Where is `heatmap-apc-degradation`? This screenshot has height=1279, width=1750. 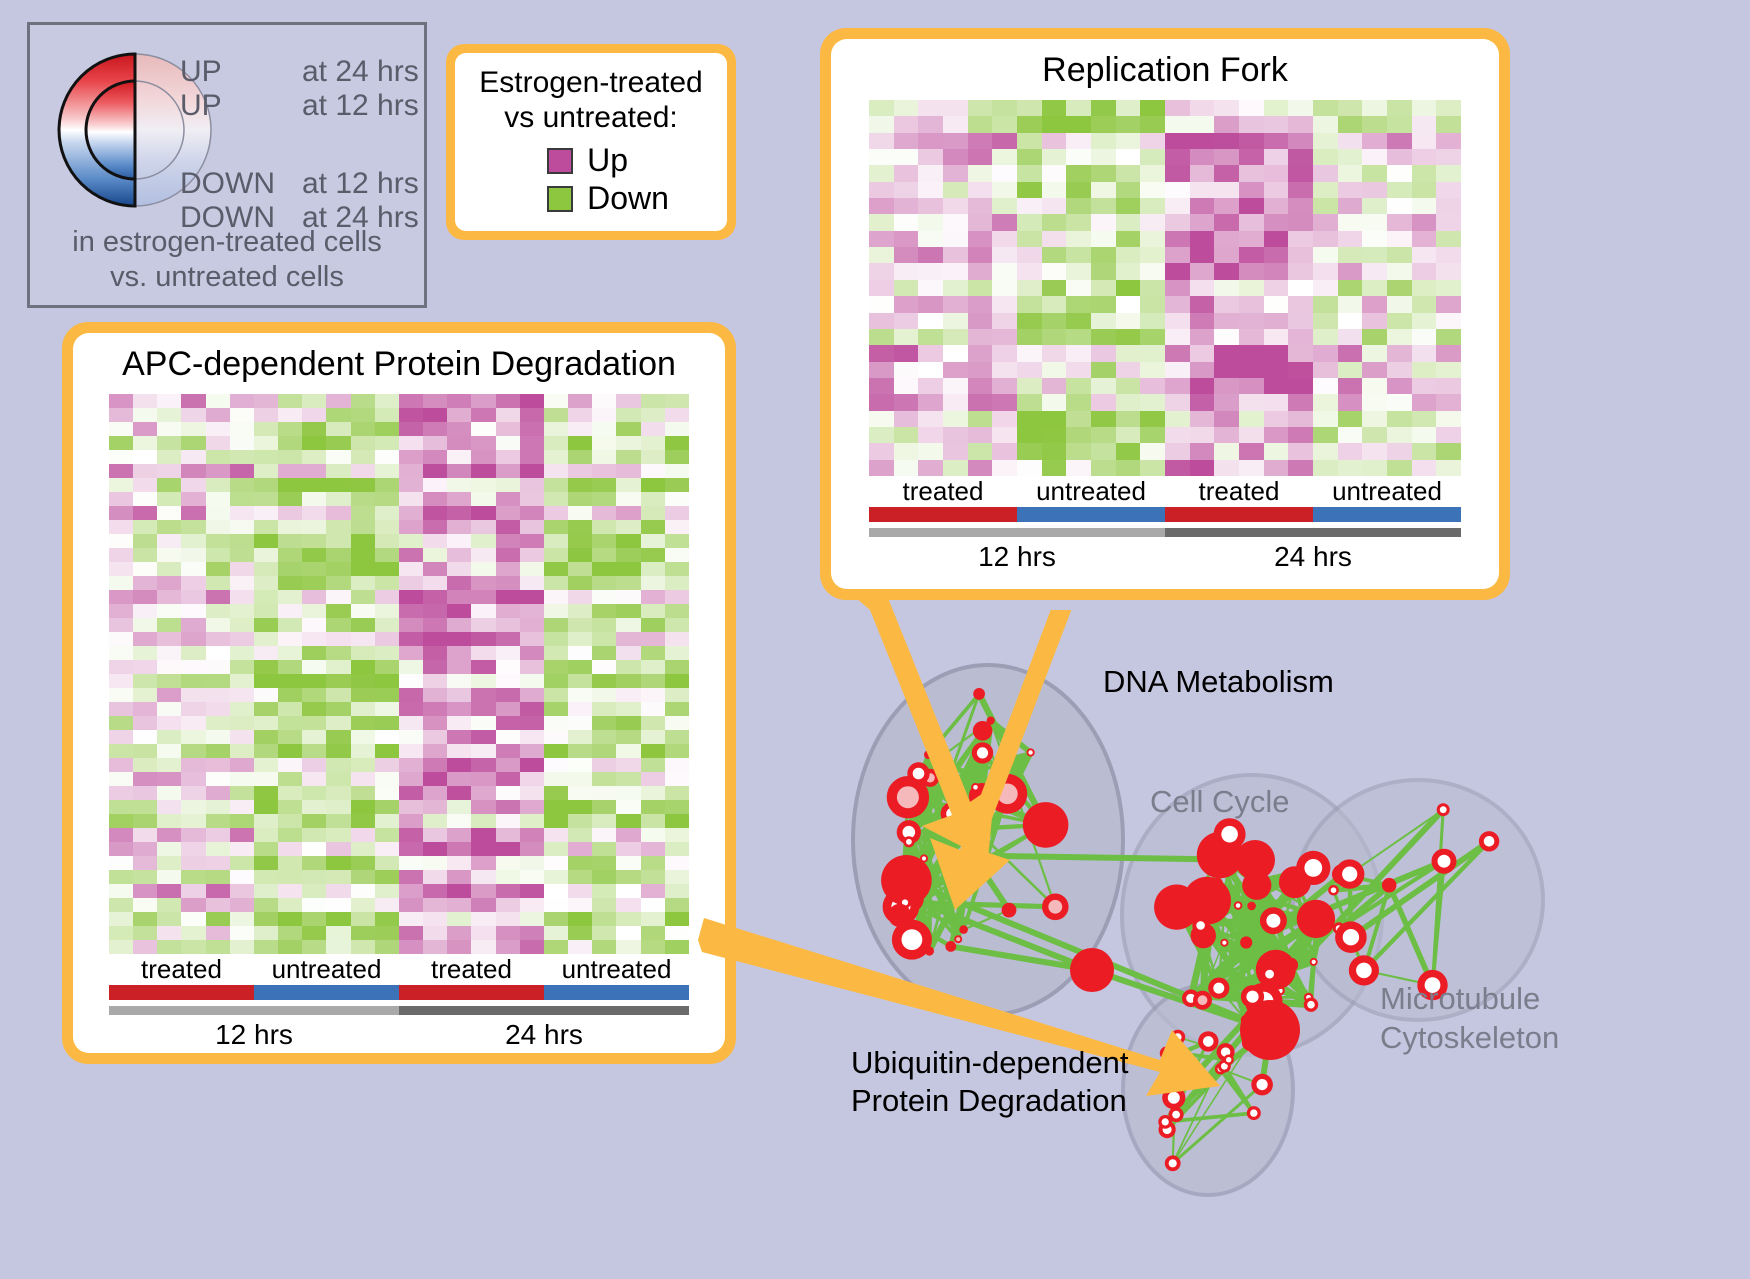
heatmap-apc-degradation is located at coordinates (399, 674).